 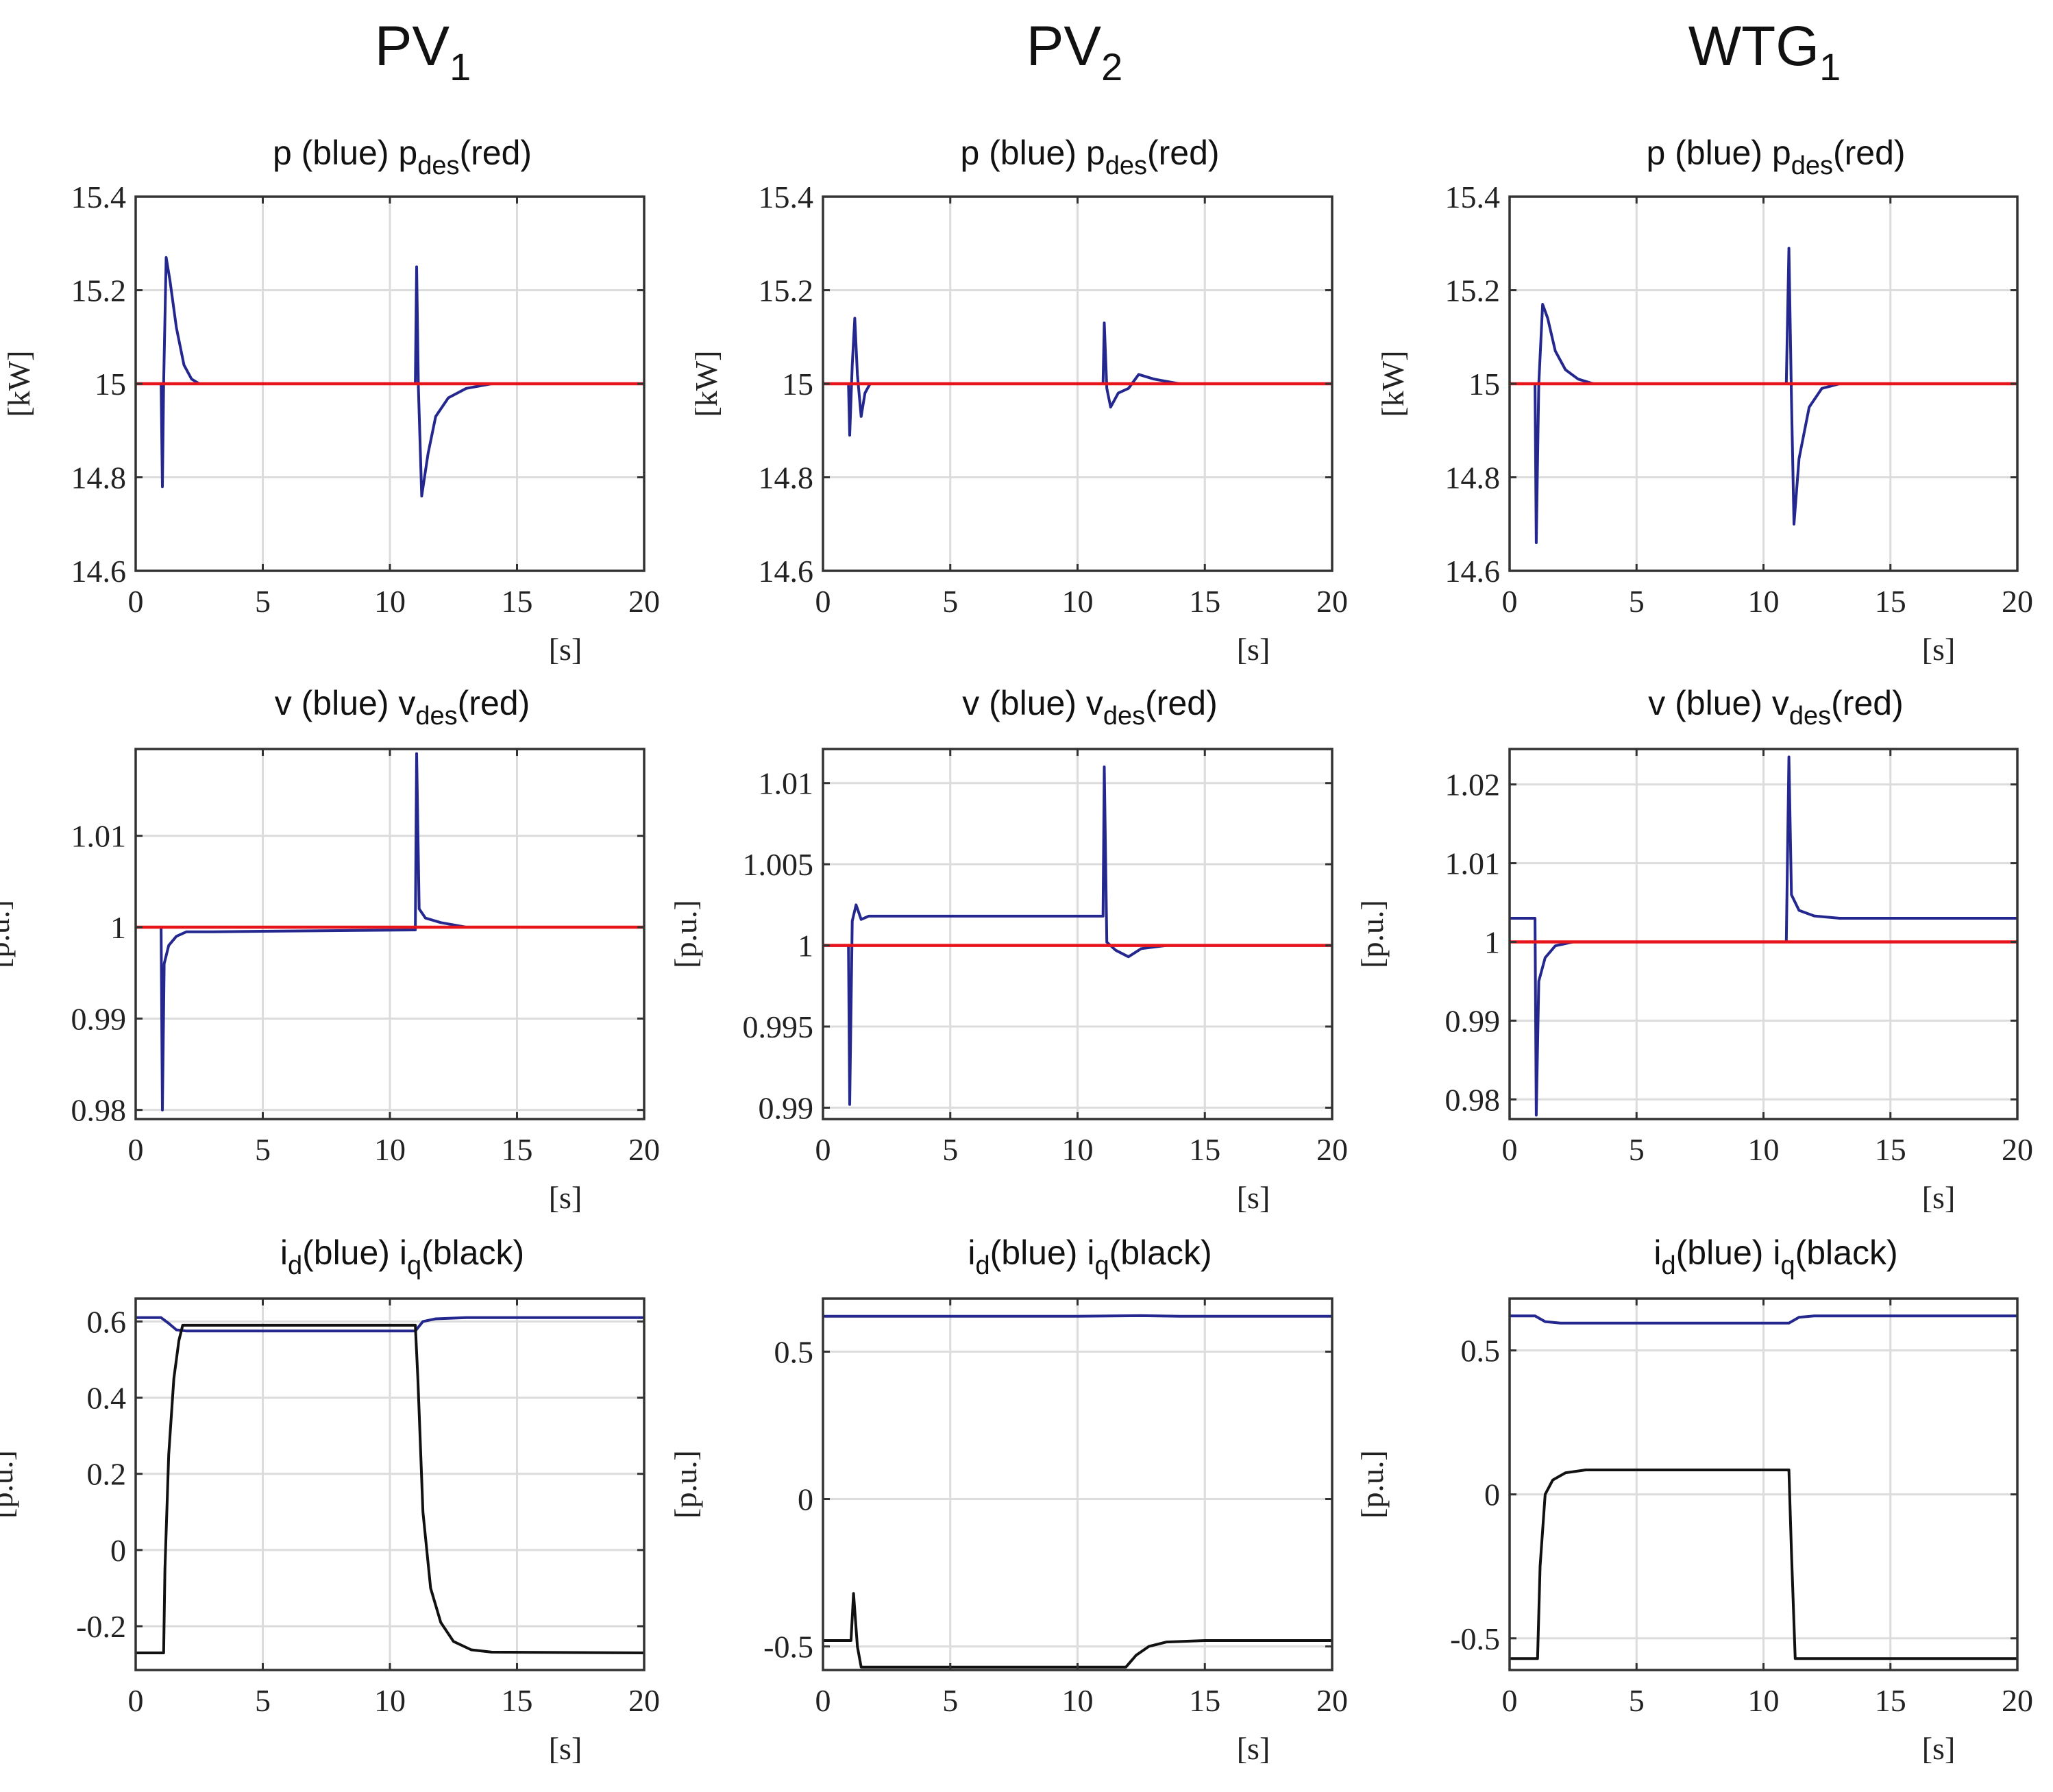 I want to click on column-title-subscript: 1, so click(x=460, y=66).